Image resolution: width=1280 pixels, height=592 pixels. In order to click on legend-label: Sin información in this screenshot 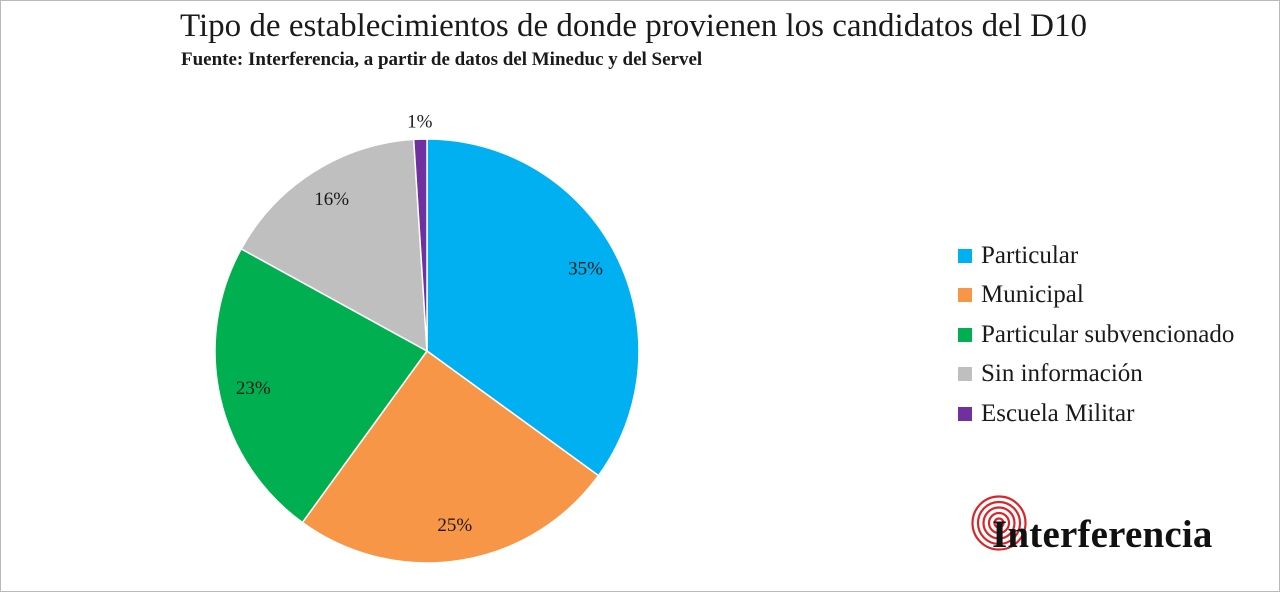, I will do `click(1062, 374)`.